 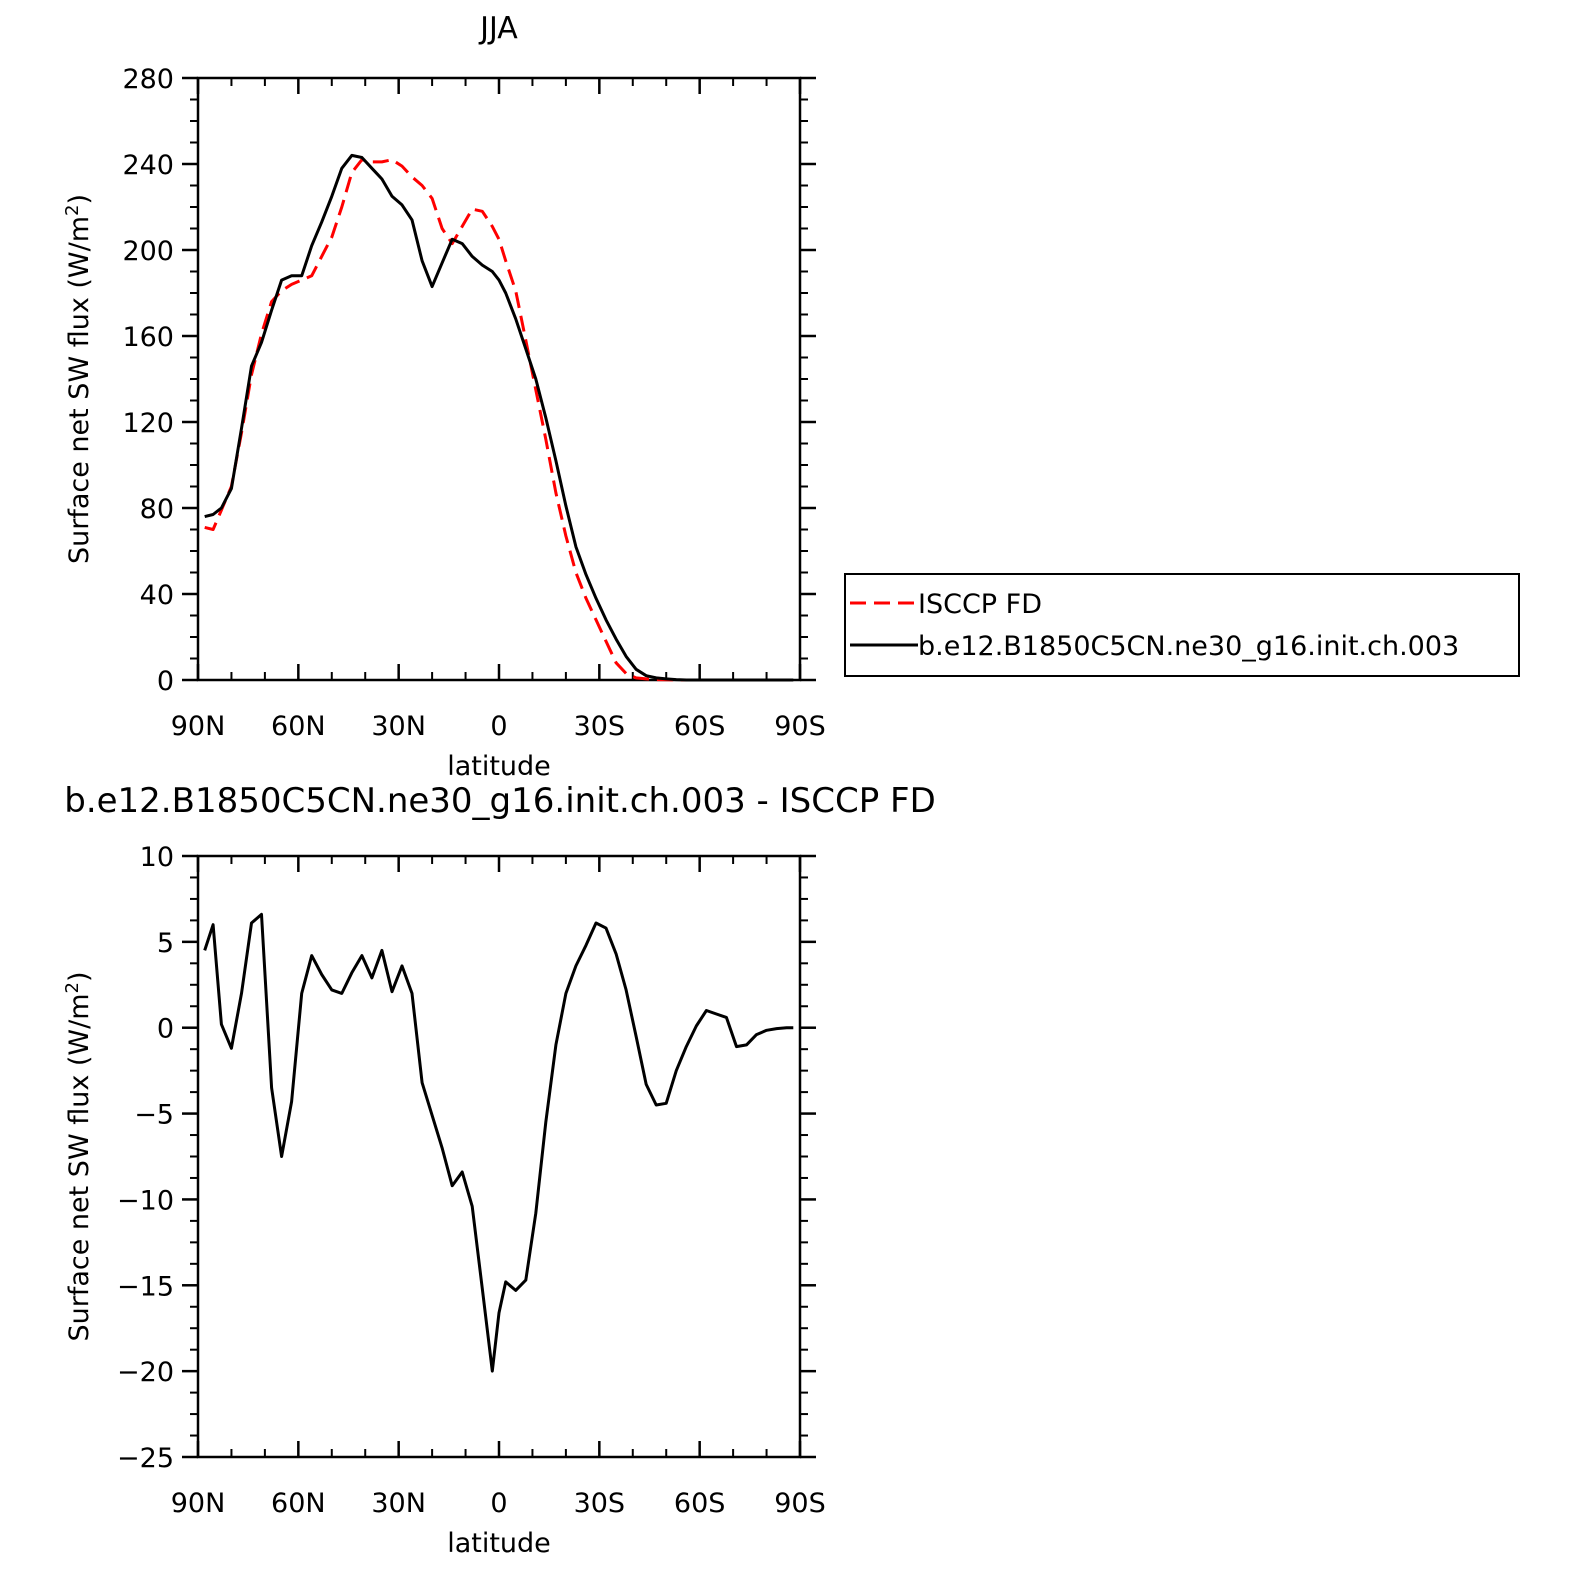 What do you see at coordinates (145, 1372) in the screenshot?
I see `y-tick-label: −20` at bounding box center [145, 1372].